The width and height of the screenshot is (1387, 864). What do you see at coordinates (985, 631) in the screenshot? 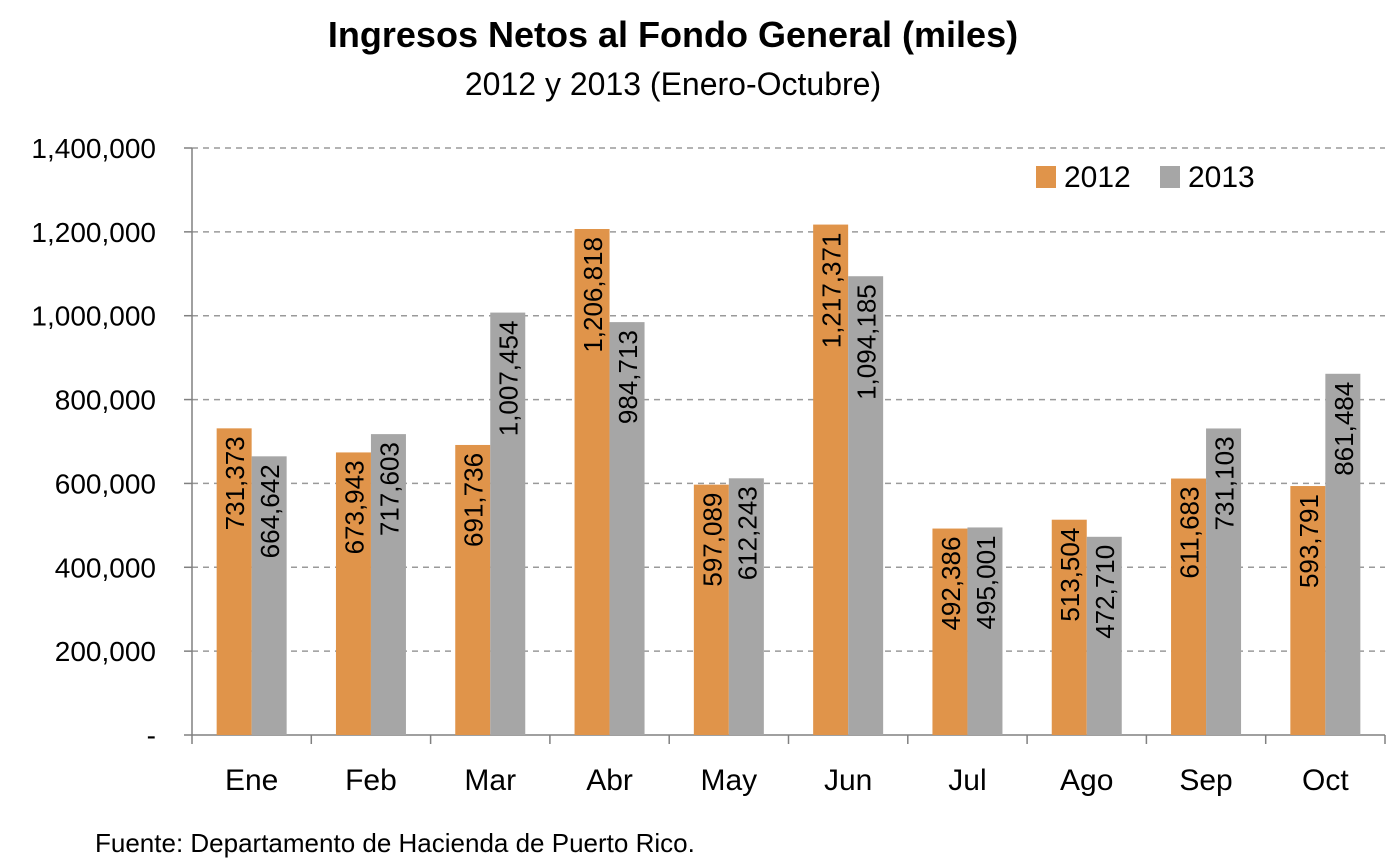
I see `bar-2013-Jul` at bounding box center [985, 631].